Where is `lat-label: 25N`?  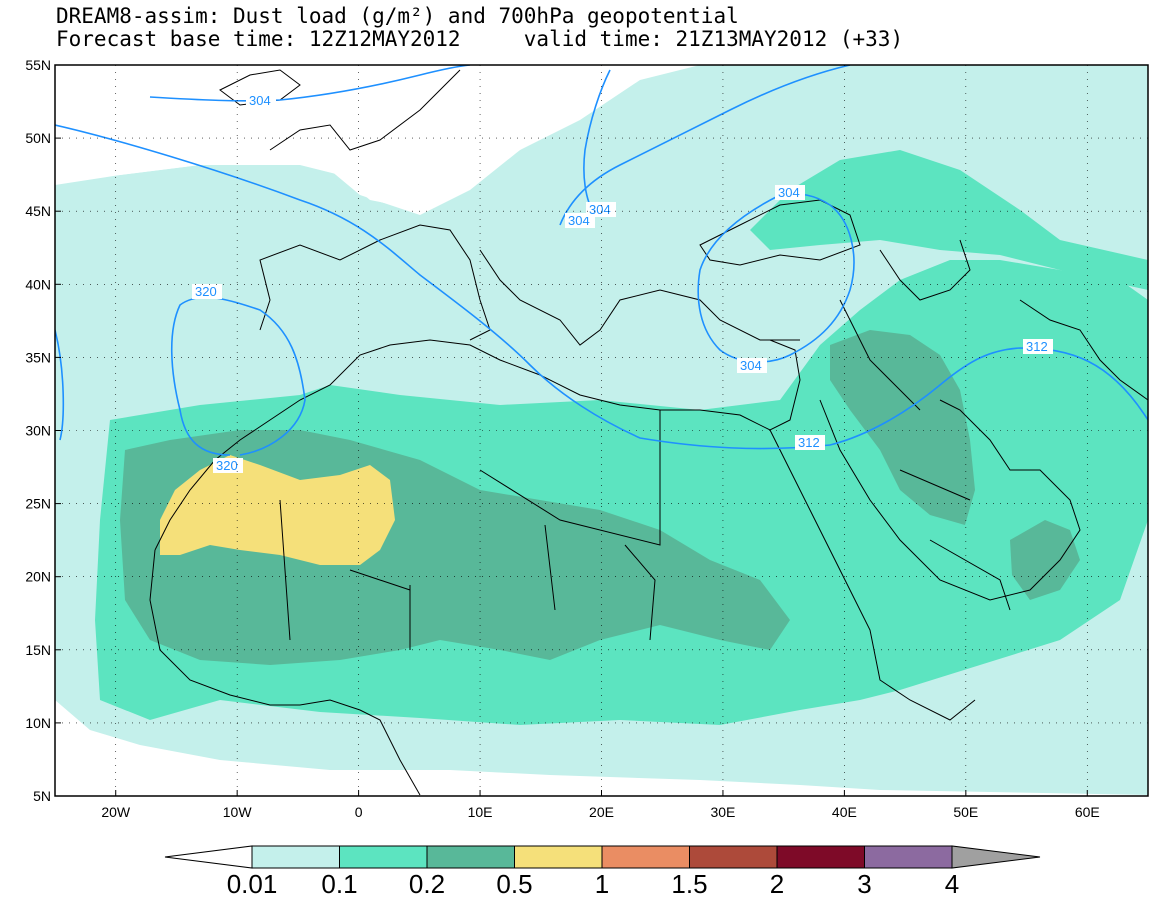
lat-label: 25N is located at coordinates (38, 504).